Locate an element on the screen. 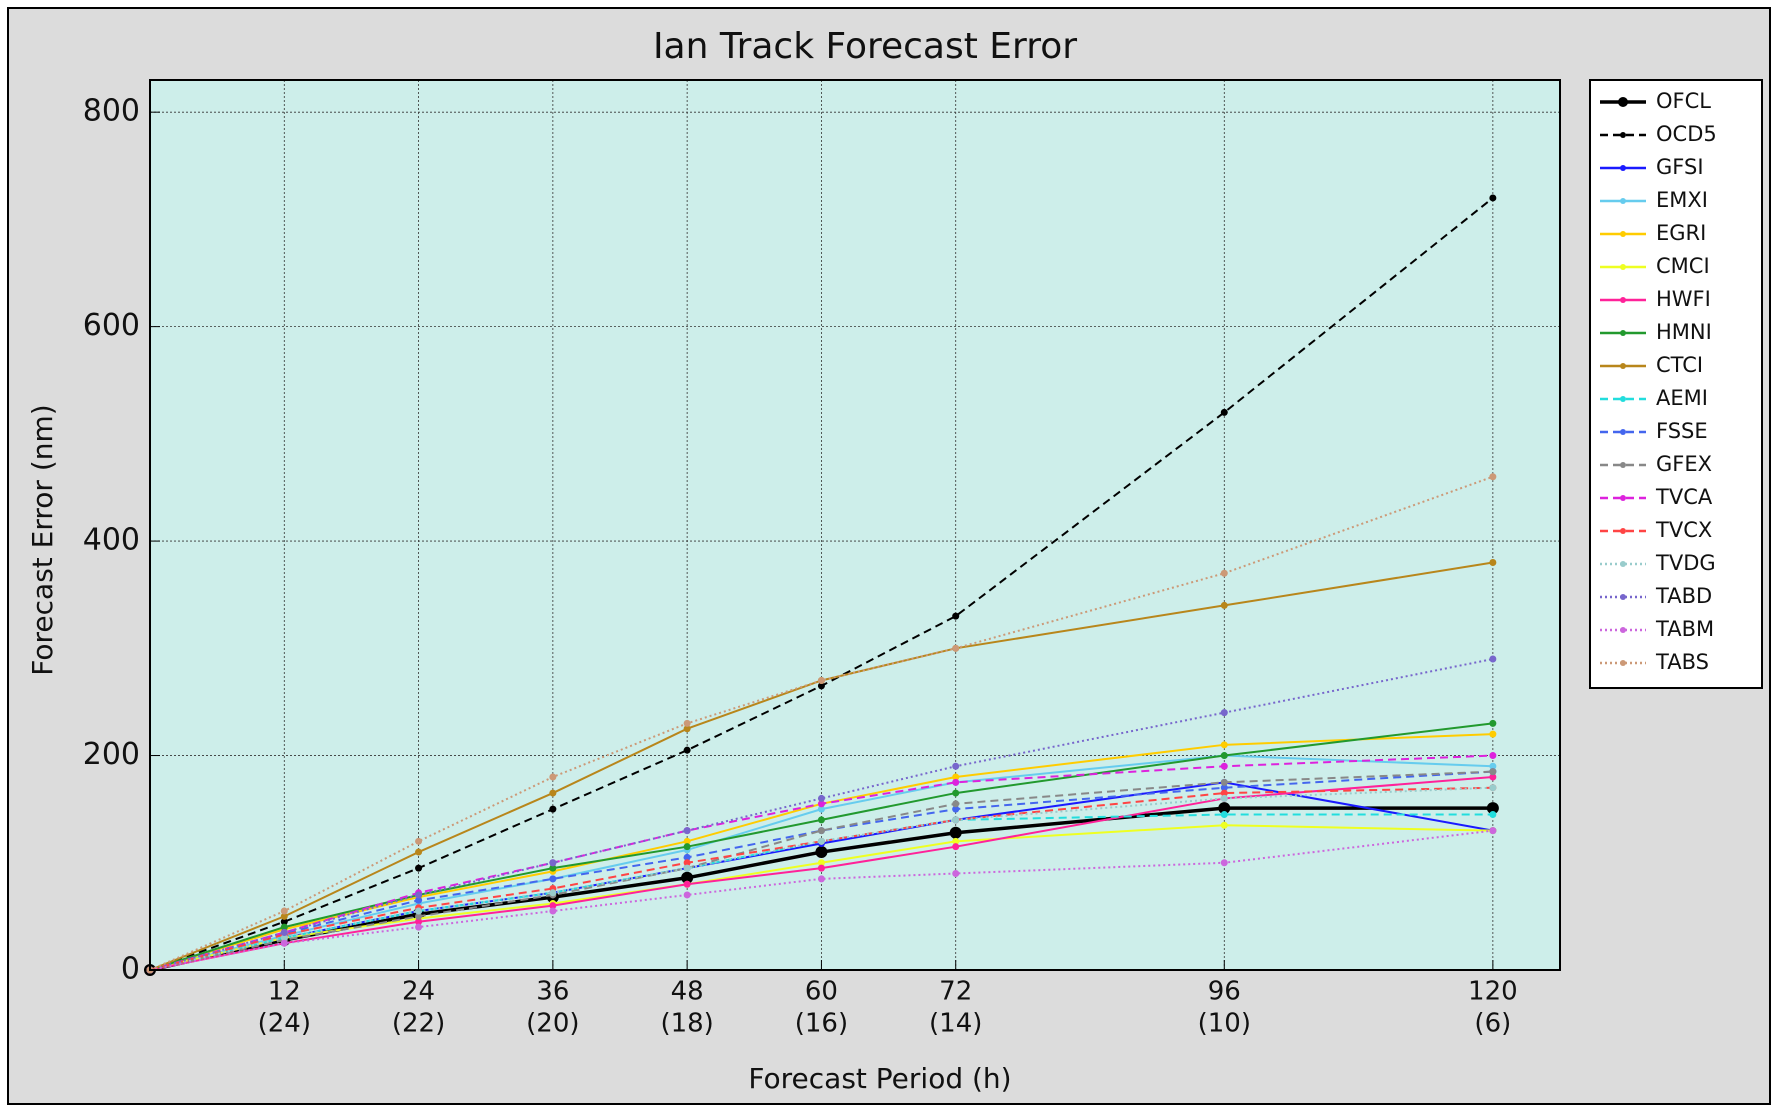  legend-label: OFCL is located at coordinates (1683, 101).